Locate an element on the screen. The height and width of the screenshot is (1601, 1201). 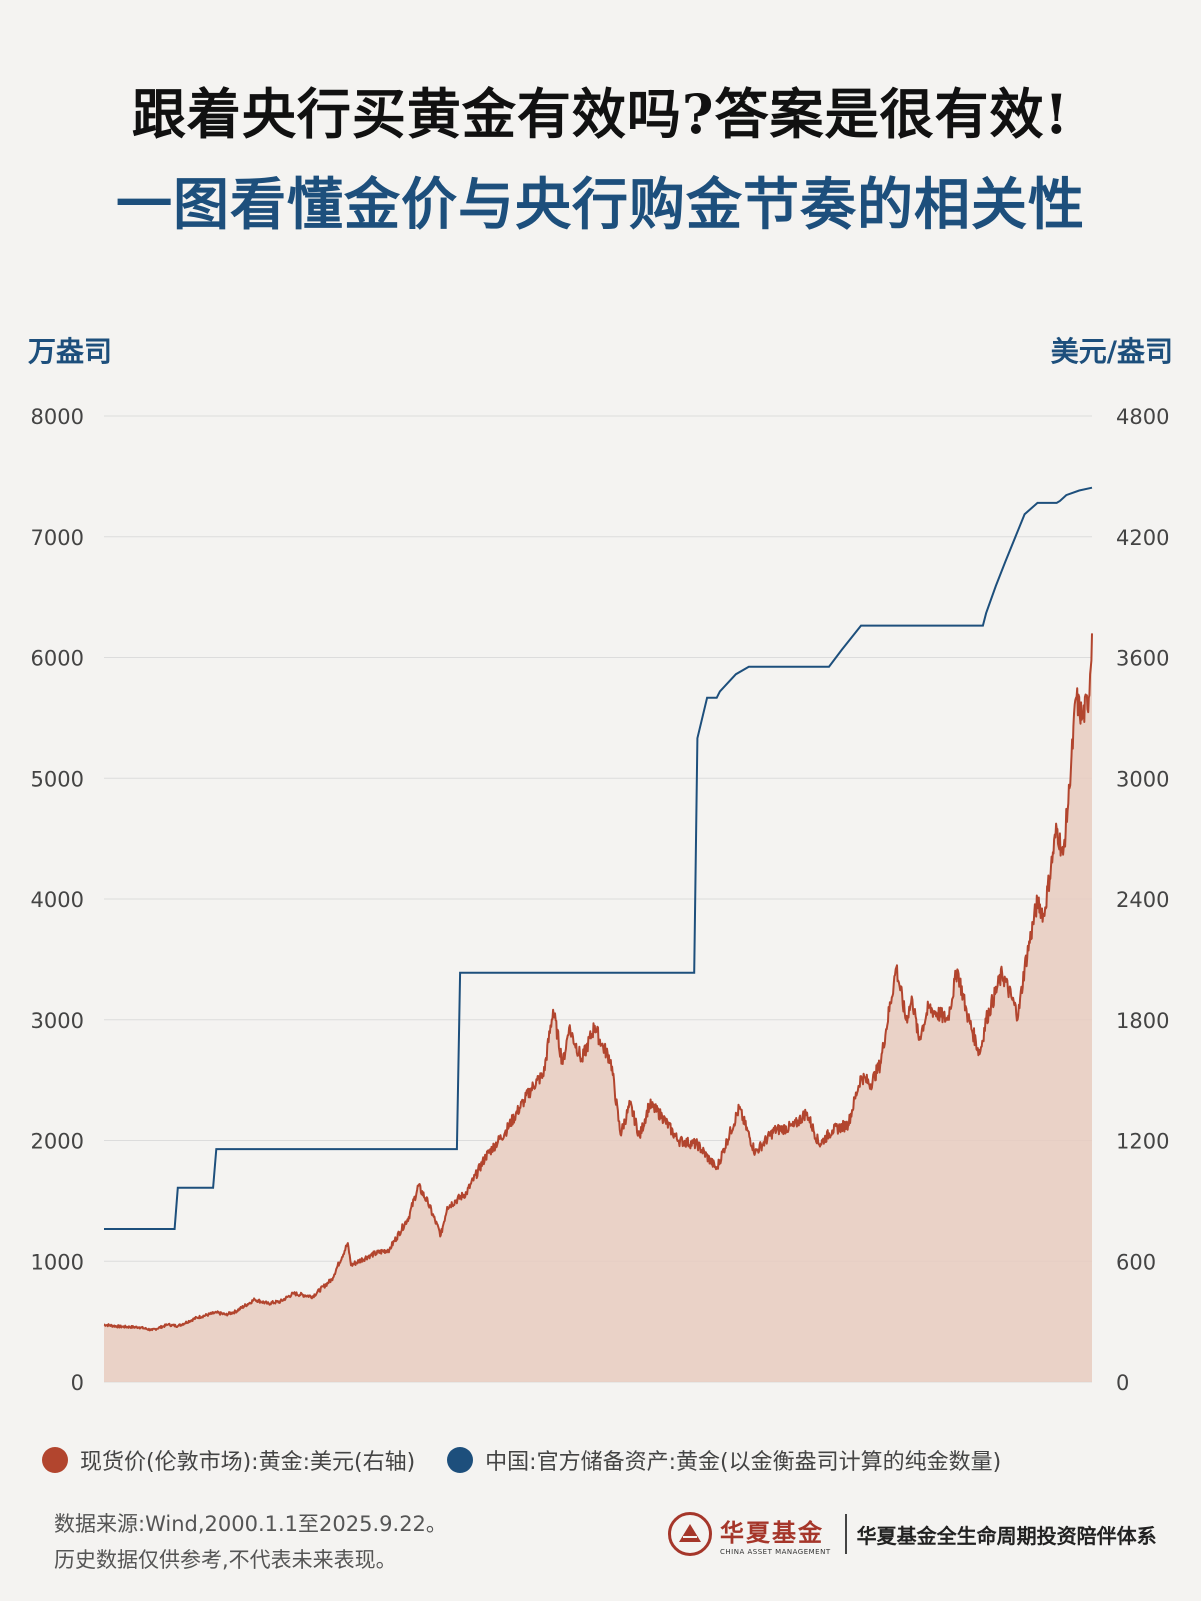
legend-item-price: 现货价(伦敦市场):黄金:美元(右轴) is located at coordinates (228, 1460).